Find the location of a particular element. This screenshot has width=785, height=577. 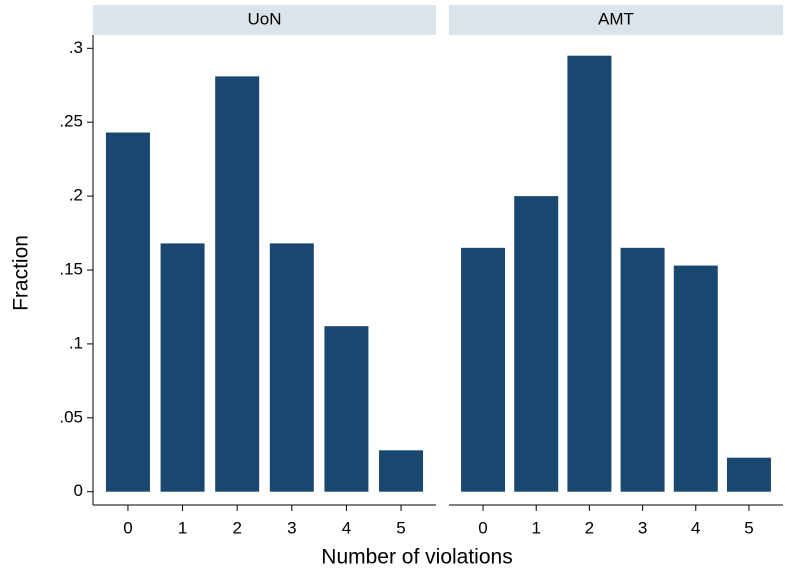

y-tick-label: .1 is located at coordinates (76, 342).